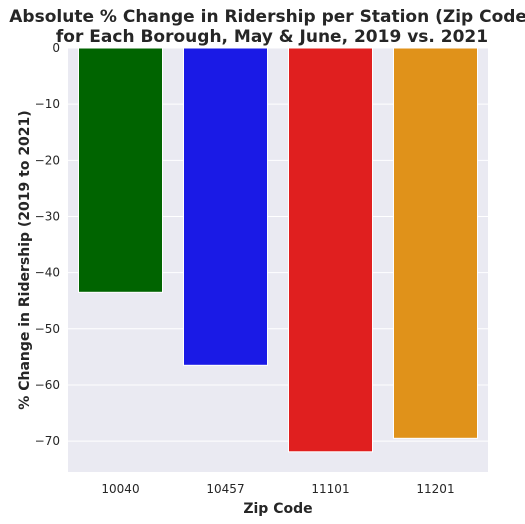 Image resolution: width=525 pixels, height=524 pixels. Describe the element at coordinates (47, 104) in the screenshot. I see `y-tick-label: −10` at that location.